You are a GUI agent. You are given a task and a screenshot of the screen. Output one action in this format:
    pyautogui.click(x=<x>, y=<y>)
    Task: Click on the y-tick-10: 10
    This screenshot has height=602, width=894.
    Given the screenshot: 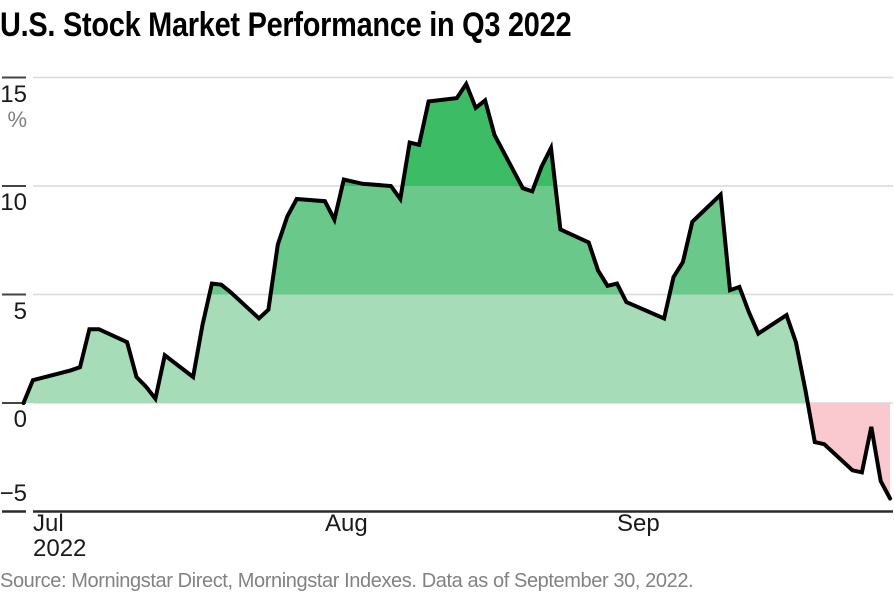 What is the action you would take?
    pyautogui.click(x=13, y=202)
    